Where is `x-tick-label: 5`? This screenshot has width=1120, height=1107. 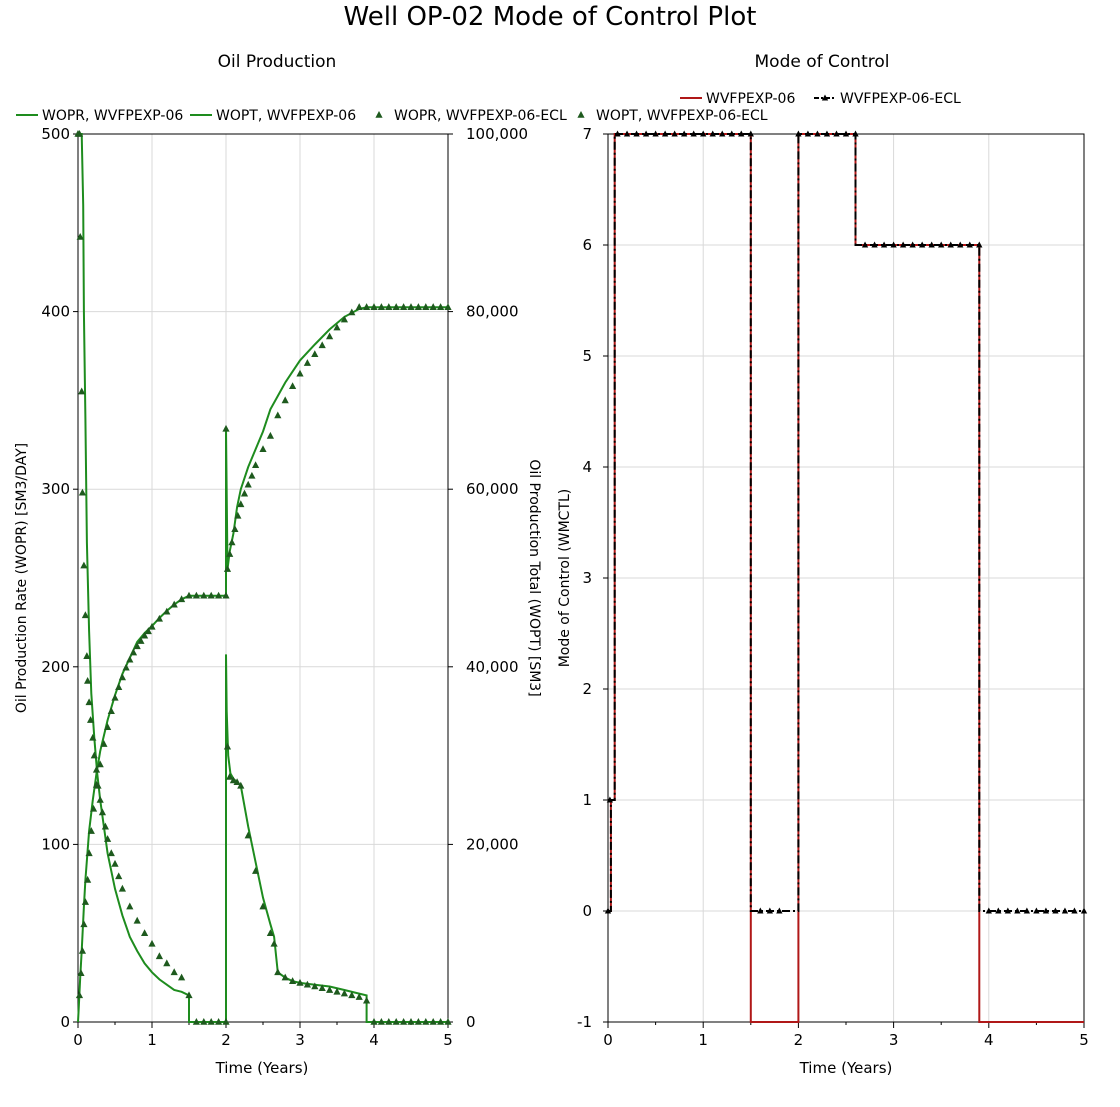
x-tick-label: 5 is located at coordinates (1084, 1040).